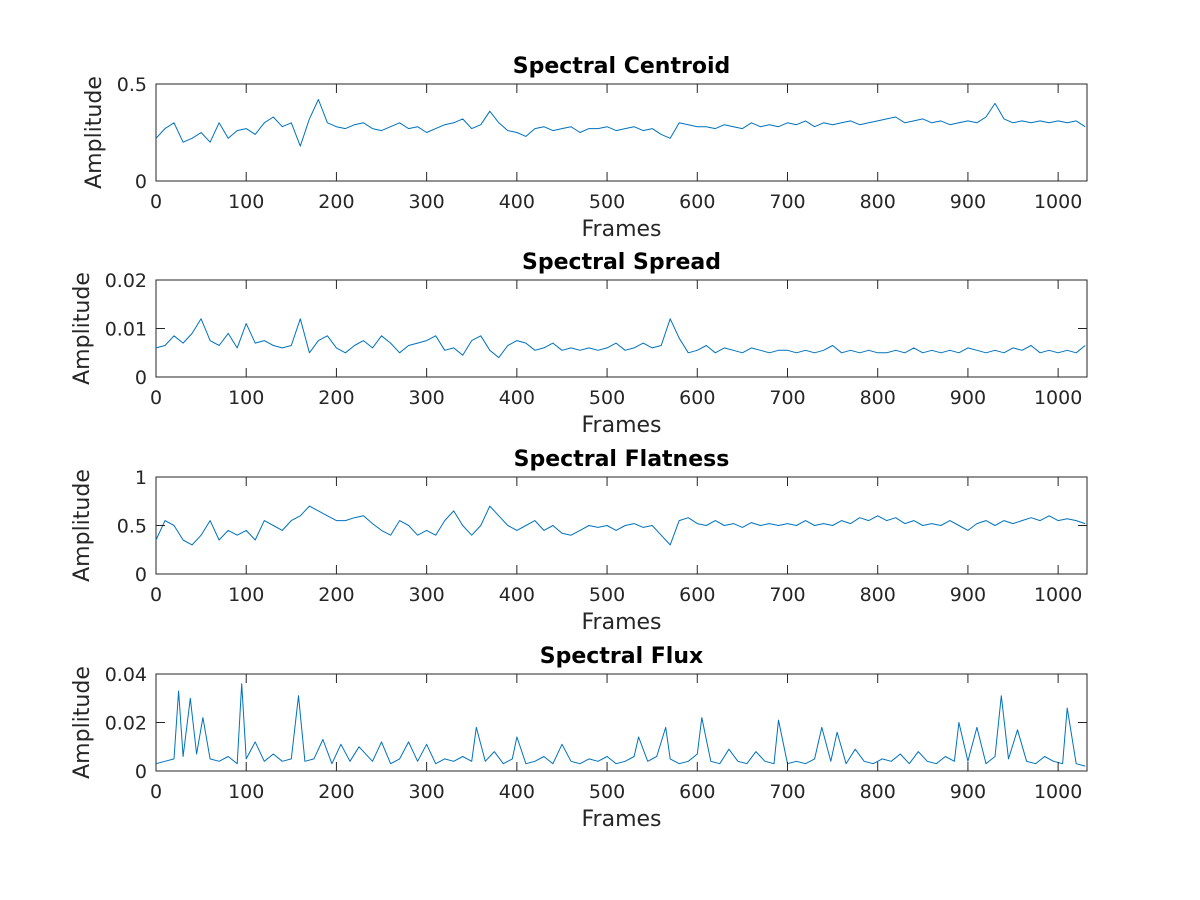  I want to click on y-tick-label: 0.04, so click(126, 675).